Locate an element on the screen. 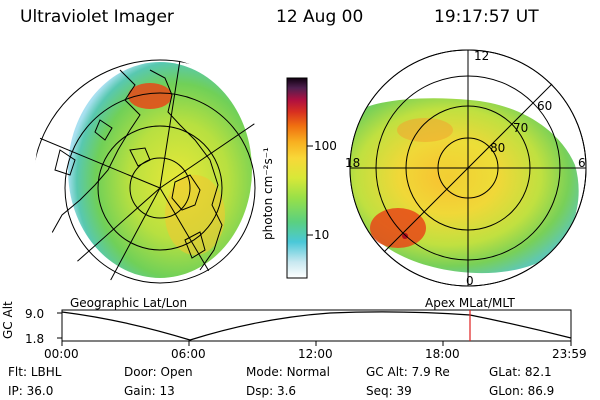 Image resolution: width=600 pixels, height=400 pixels. colorbar is located at coordinates (299, 178).